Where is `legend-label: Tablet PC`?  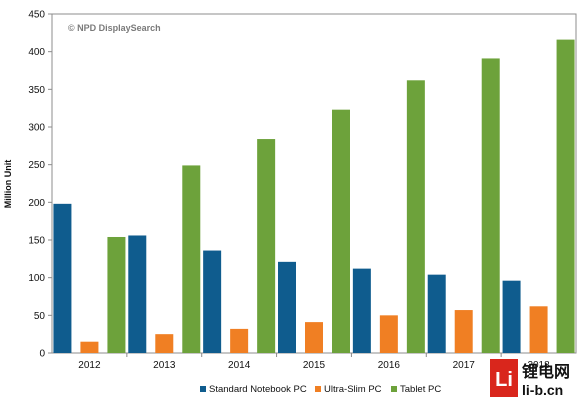
legend-label: Tablet PC is located at coordinates (420, 389).